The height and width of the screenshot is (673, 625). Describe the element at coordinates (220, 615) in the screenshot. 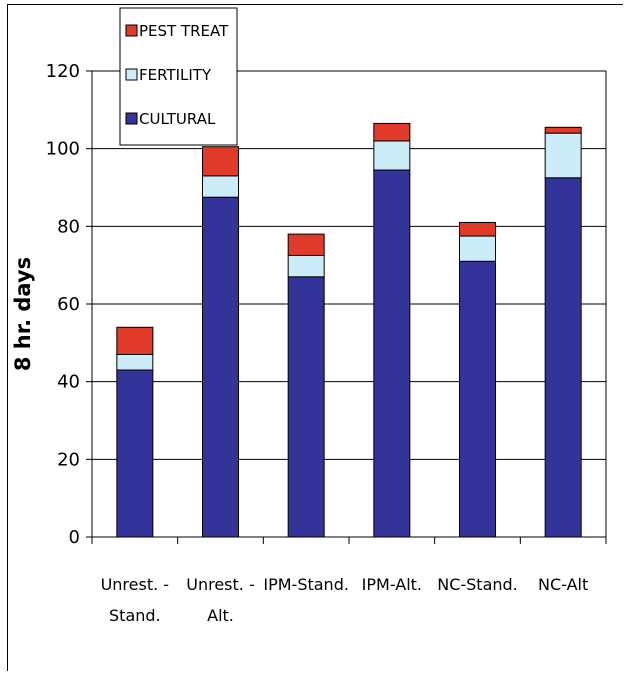

I see `x-category-label: Alt.` at that location.